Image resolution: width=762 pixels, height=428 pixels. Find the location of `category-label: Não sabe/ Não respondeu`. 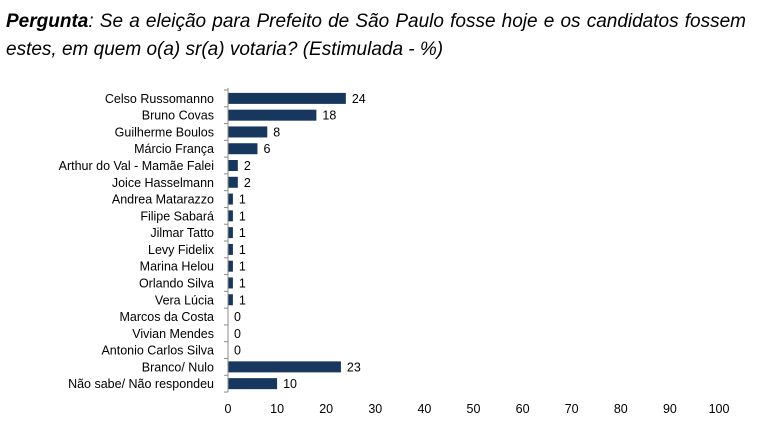

category-label: Não sabe/ Não respondeu is located at coordinates (141, 384).